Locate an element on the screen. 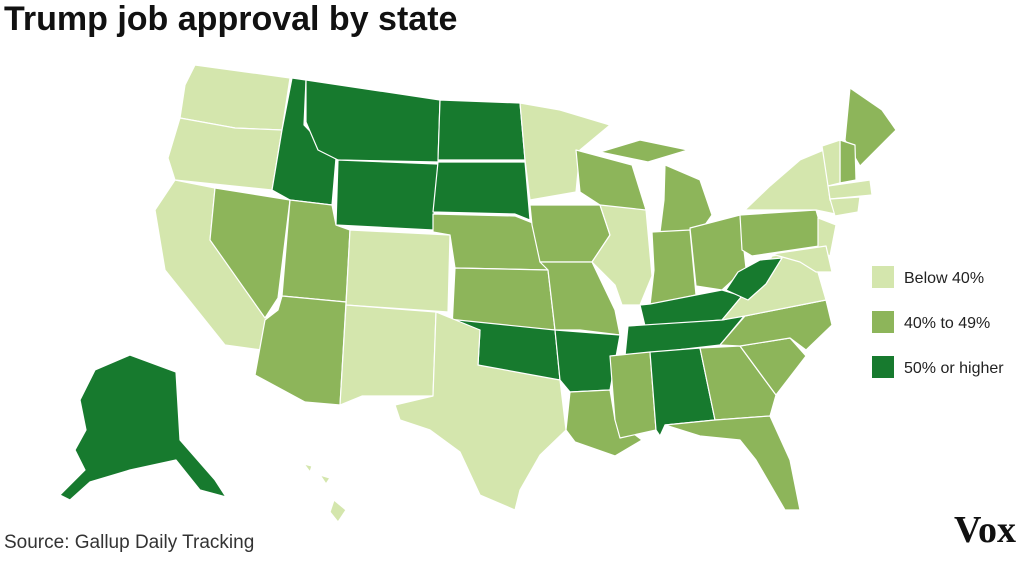 Image resolution: width=1024 pixels, height=561 pixels. legend-label: Below 40% is located at coordinates (944, 278).